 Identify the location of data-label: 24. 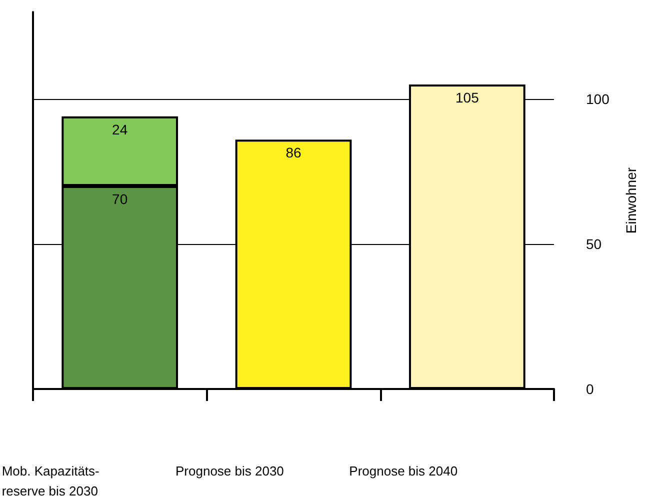
(120, 129).